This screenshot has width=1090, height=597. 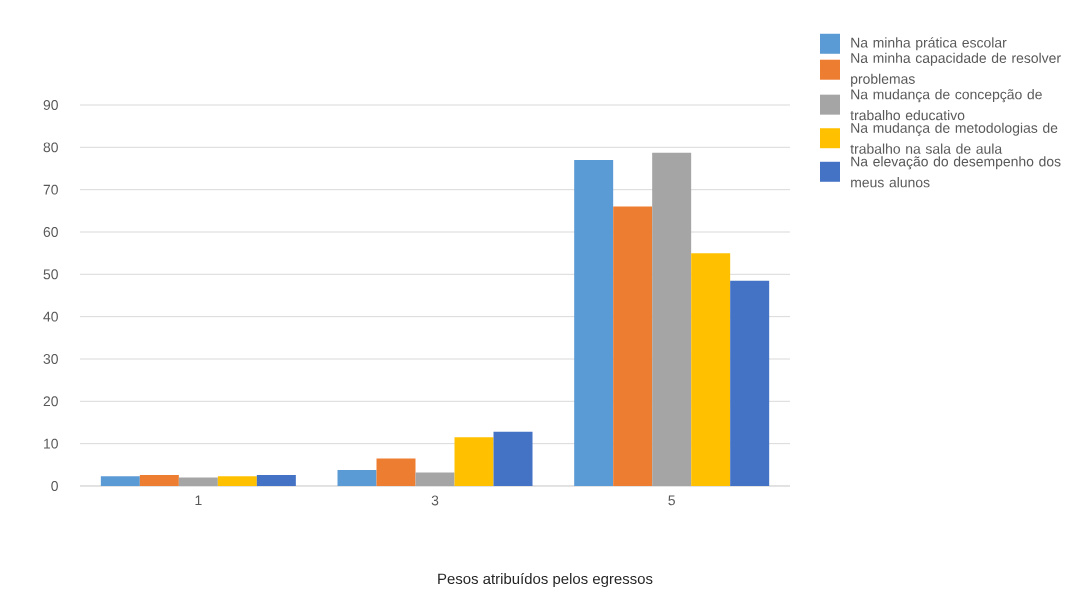 I want to click on y-tick-label: 60, so click(x=50, y=232).